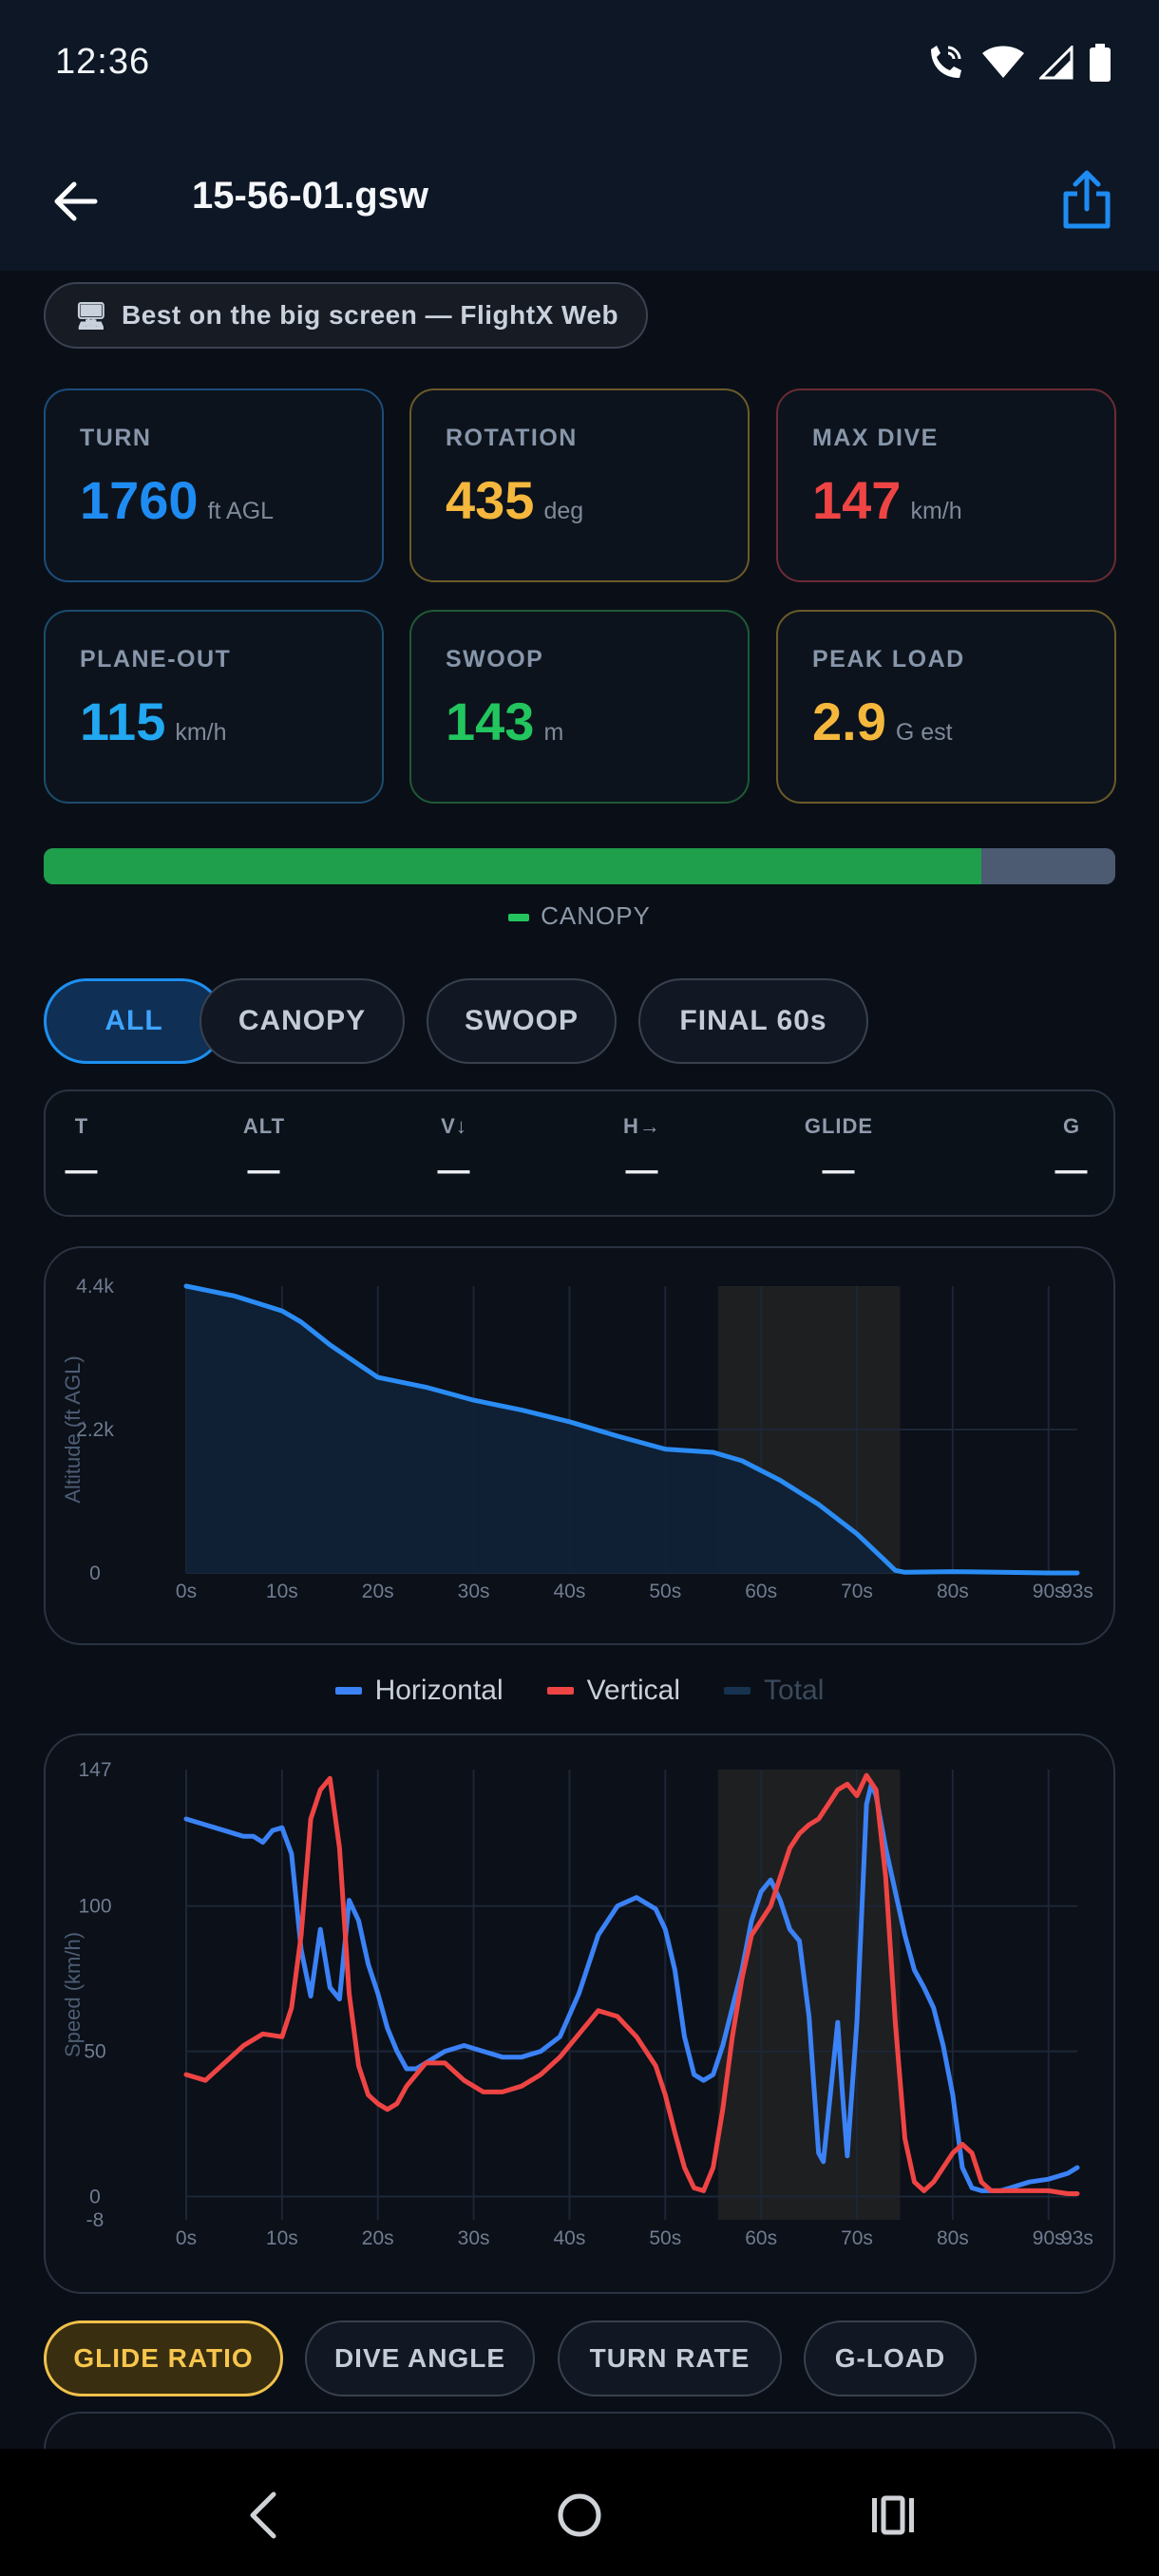  I want to click on x-tick-label: 0s, so click(186, 2238).